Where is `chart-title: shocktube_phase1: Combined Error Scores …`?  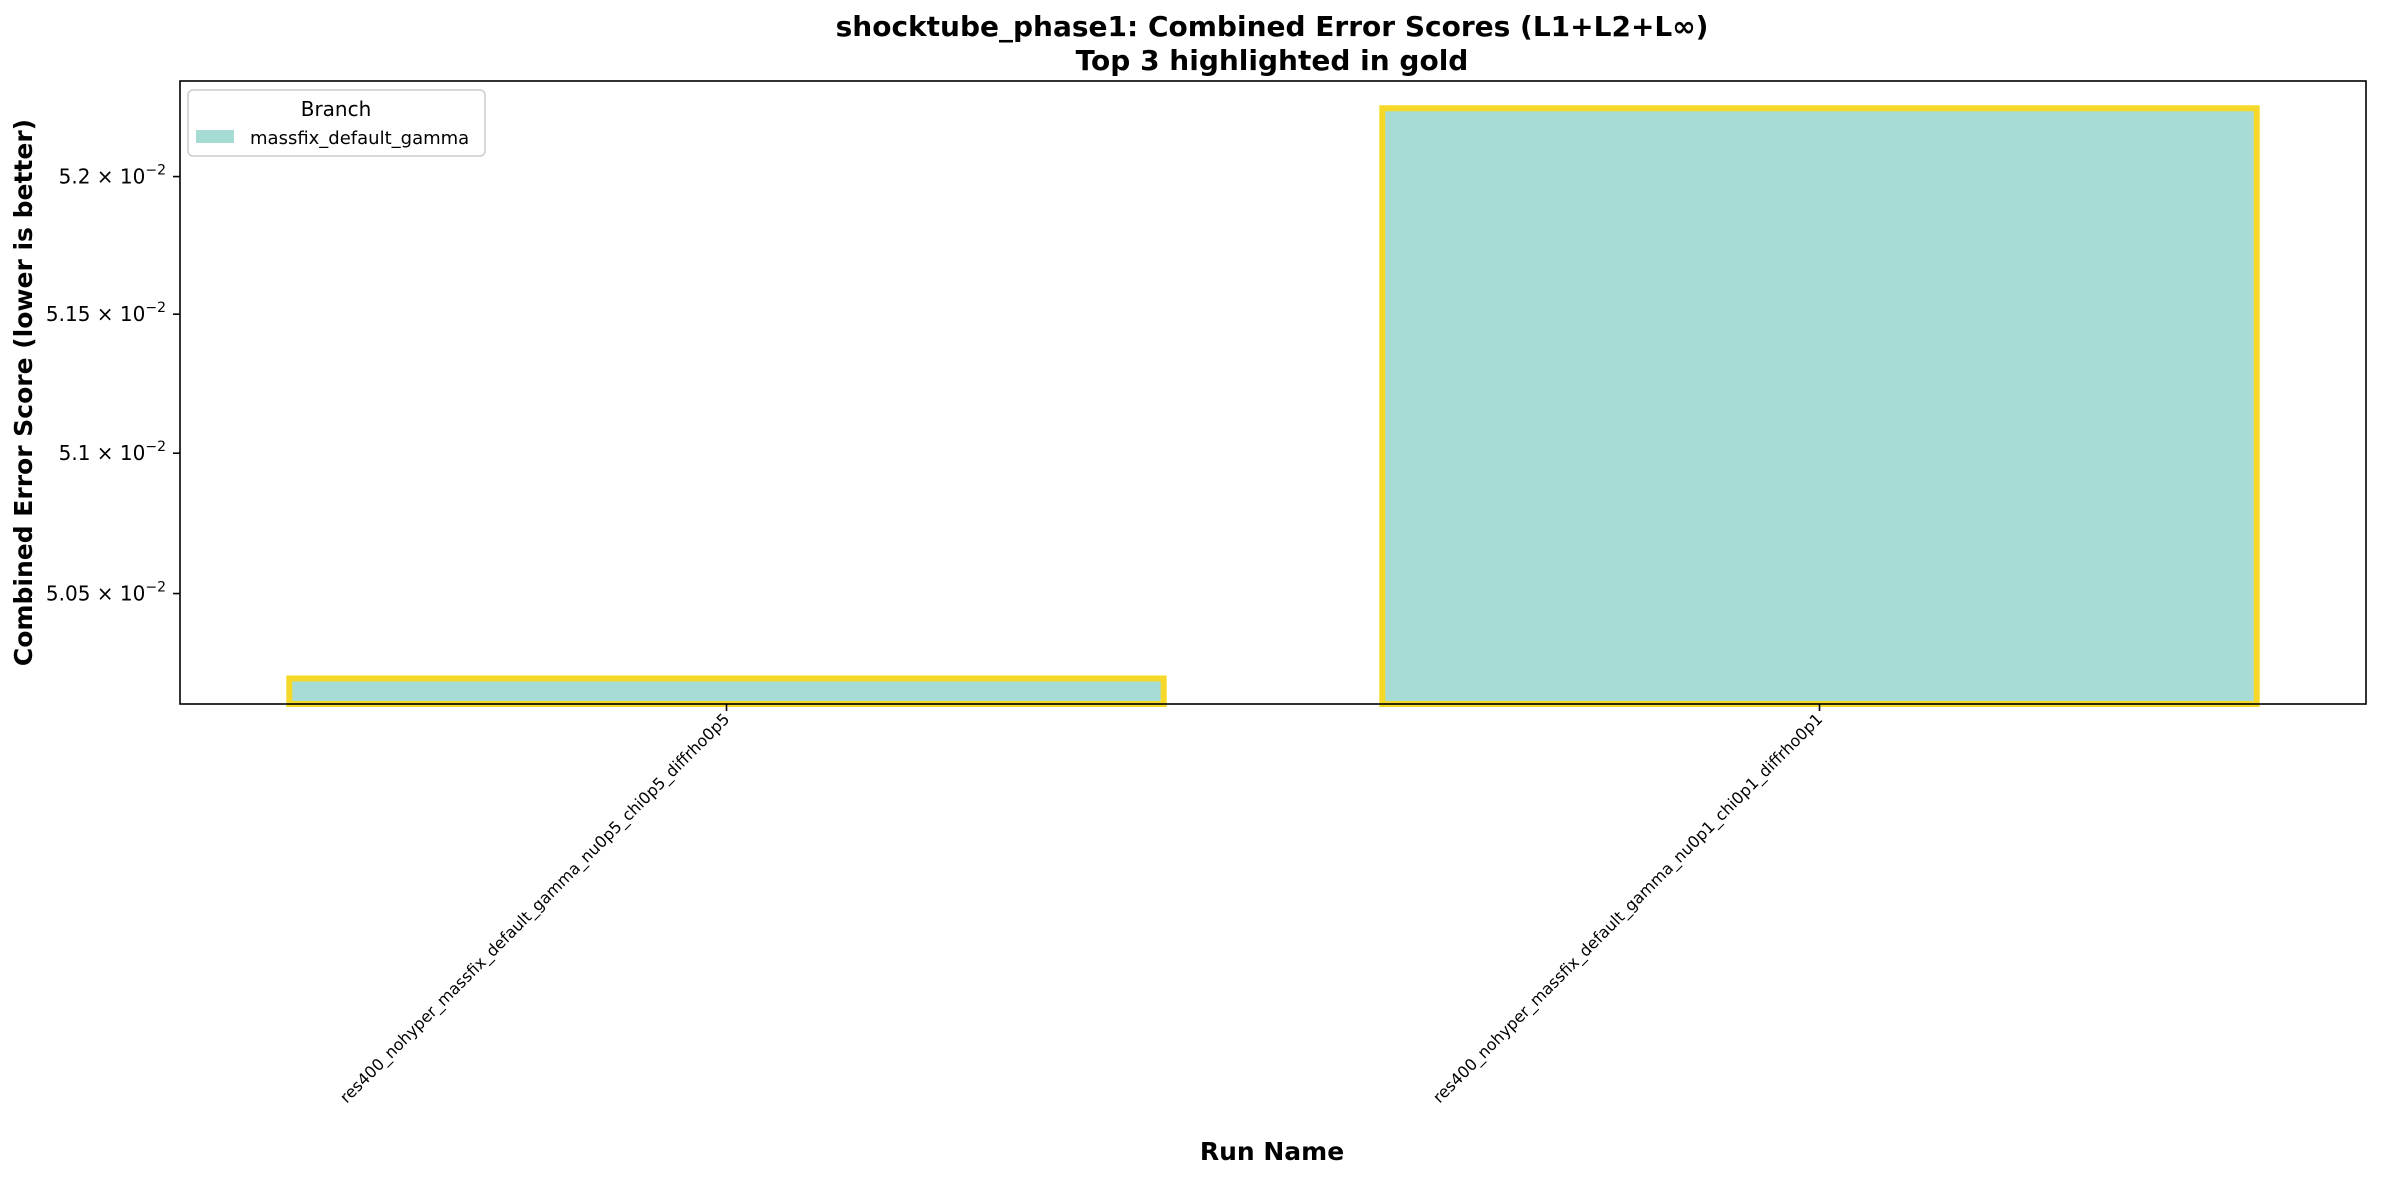 chart-title: shocktube_phase1: Combined Error Scores … is located at coordinates (1272, 26).